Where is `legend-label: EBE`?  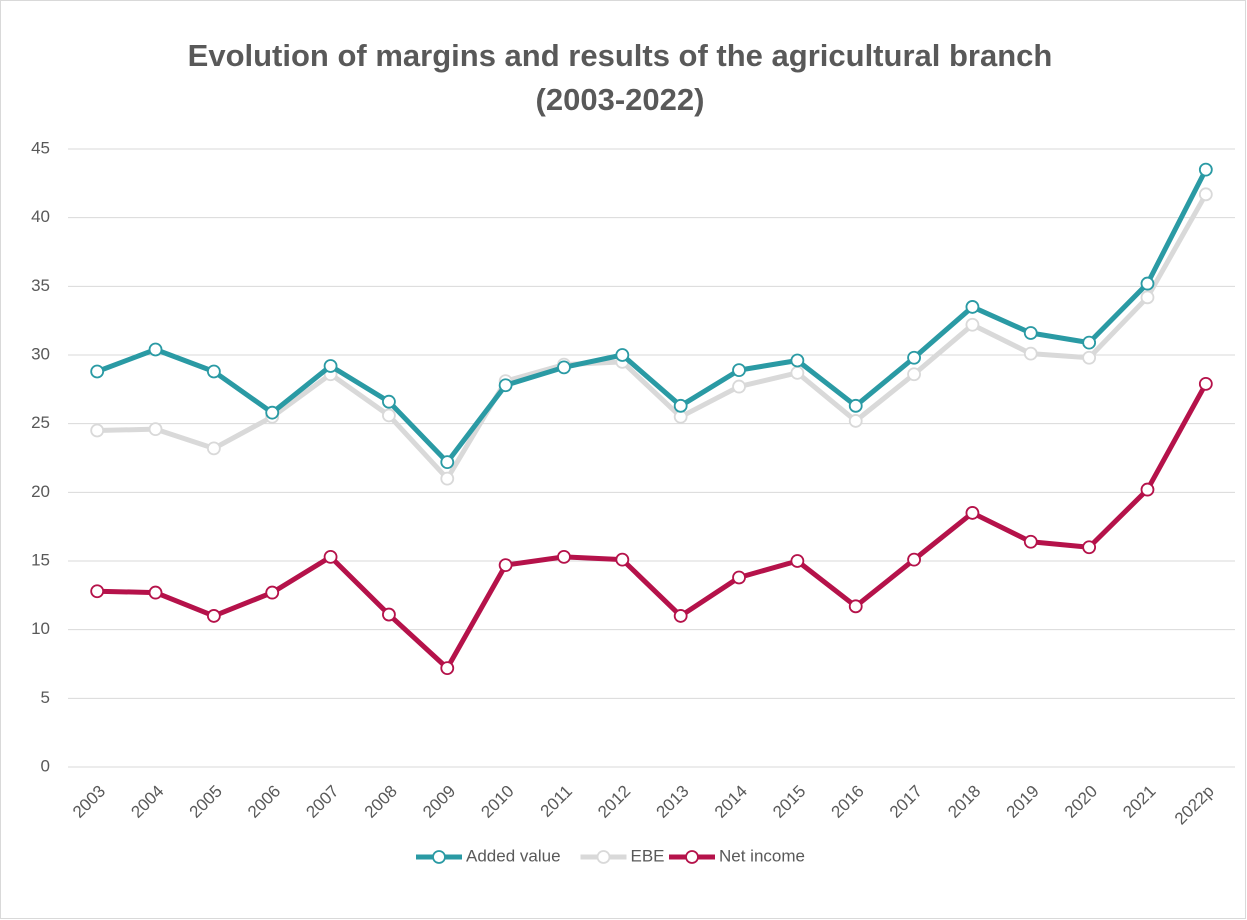 legend-label: EBE is located at coordinates (648, 855).